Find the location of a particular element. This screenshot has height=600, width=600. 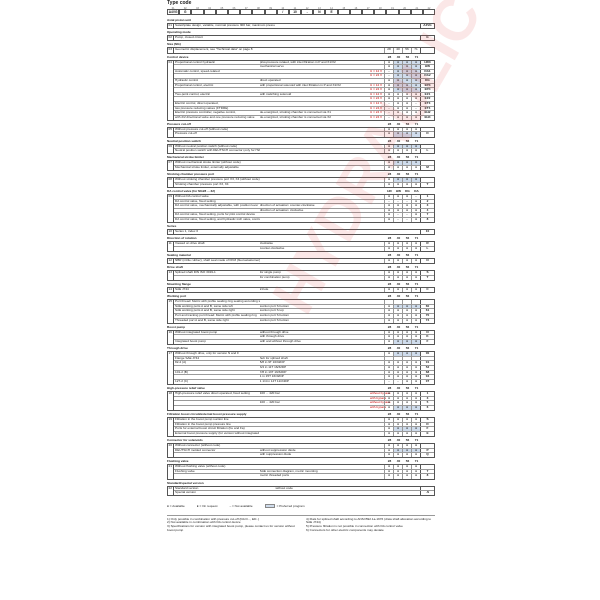

code-cell: 16 is located at coordinates (355, 11).